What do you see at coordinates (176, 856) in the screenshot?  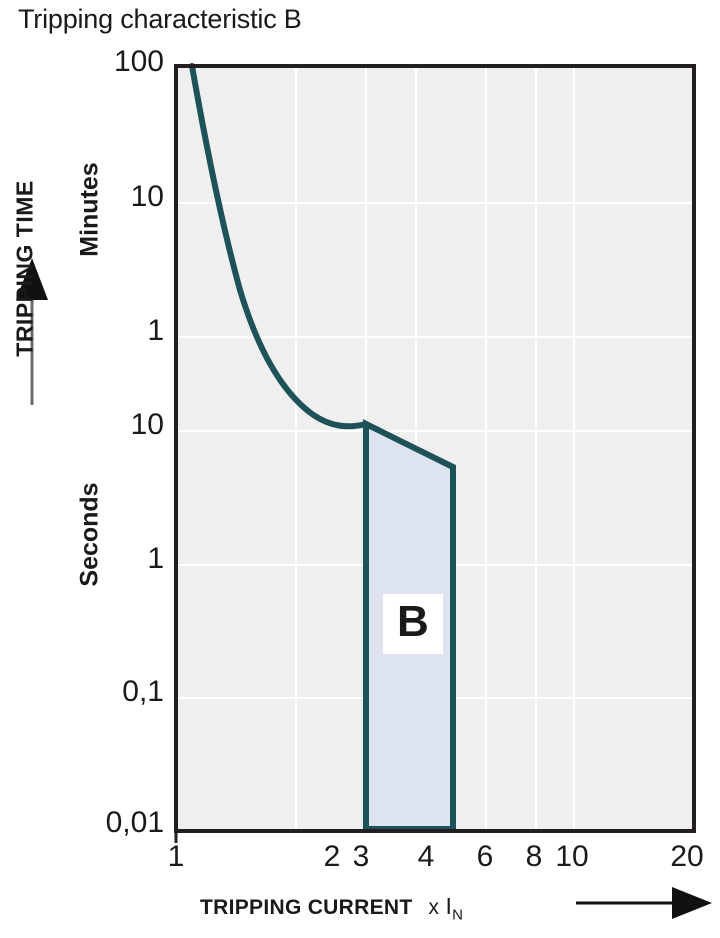 I see `x-axis-tick-label: 1` at bounding box center [176, 856].